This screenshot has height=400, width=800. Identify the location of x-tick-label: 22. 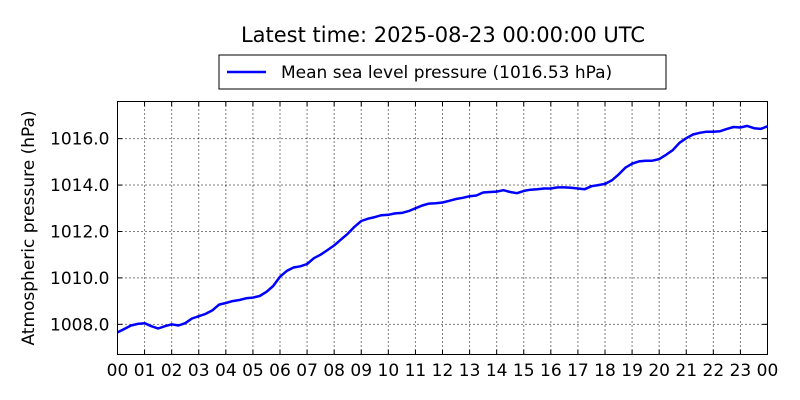
(714, 371).